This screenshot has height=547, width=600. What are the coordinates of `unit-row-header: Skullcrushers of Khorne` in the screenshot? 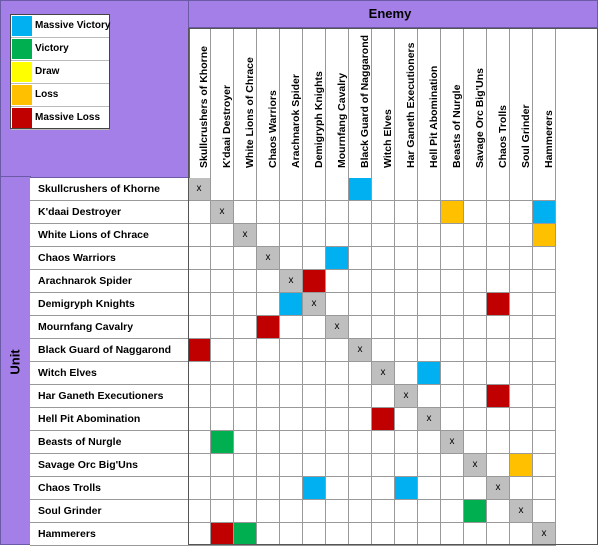 It's located at (109, 189).